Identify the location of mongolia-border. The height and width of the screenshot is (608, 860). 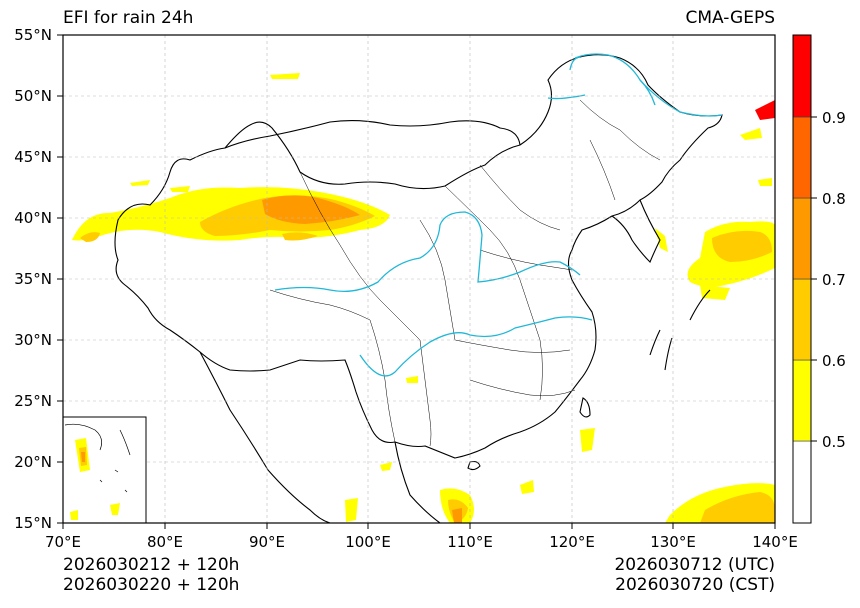
(372, 134).